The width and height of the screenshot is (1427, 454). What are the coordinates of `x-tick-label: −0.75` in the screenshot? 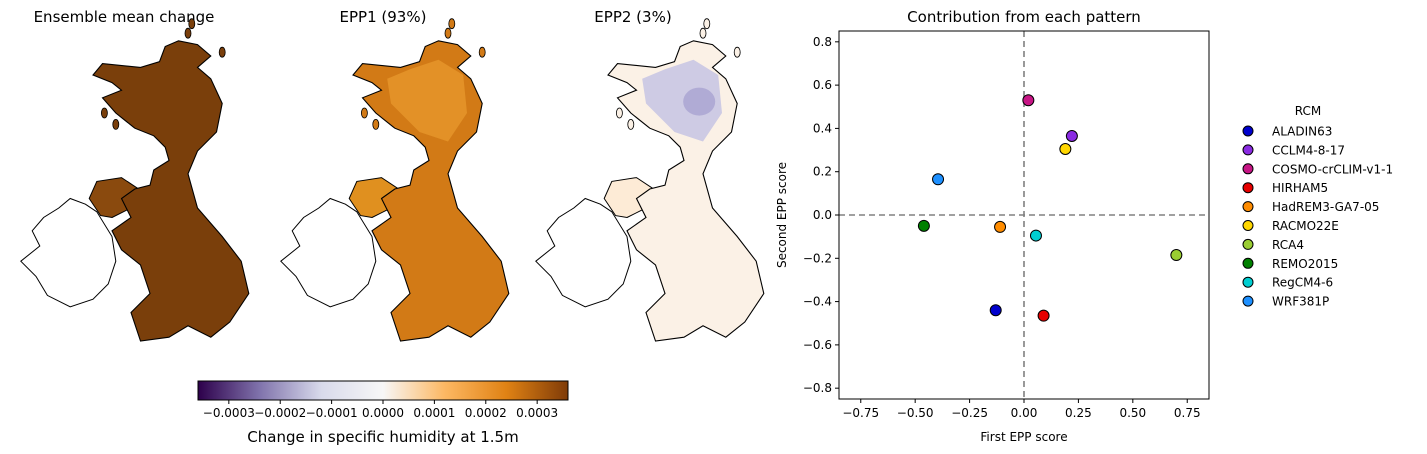 It's located at (860, 413).